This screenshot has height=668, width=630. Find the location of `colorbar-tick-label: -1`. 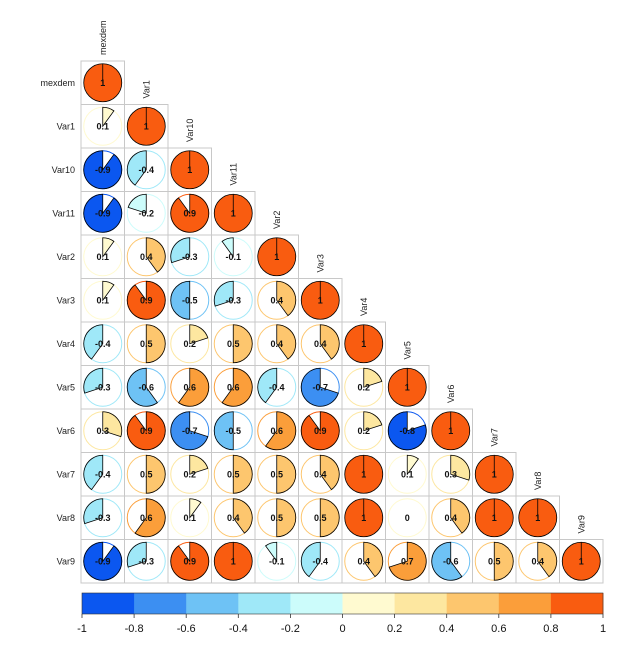

colorbar-tick-label: -1 is located at coordinates (82, 629).